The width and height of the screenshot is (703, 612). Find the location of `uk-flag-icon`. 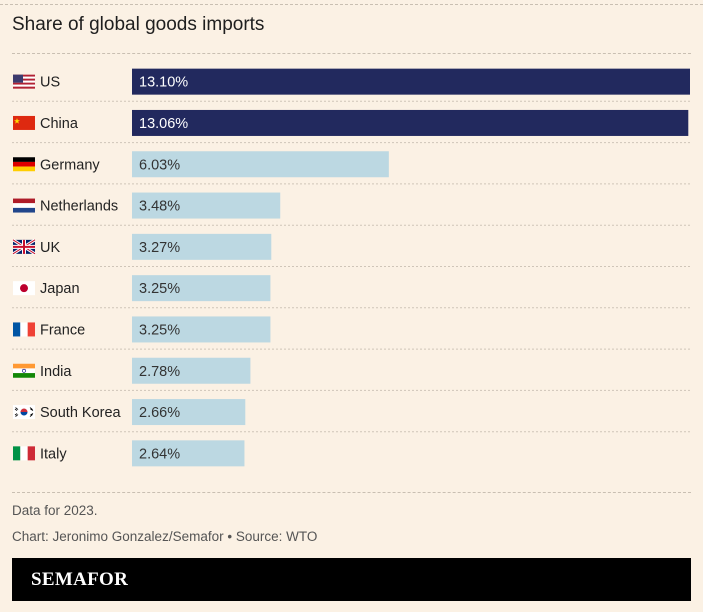

uk-flag-icon is located at coordinates (24, 247).